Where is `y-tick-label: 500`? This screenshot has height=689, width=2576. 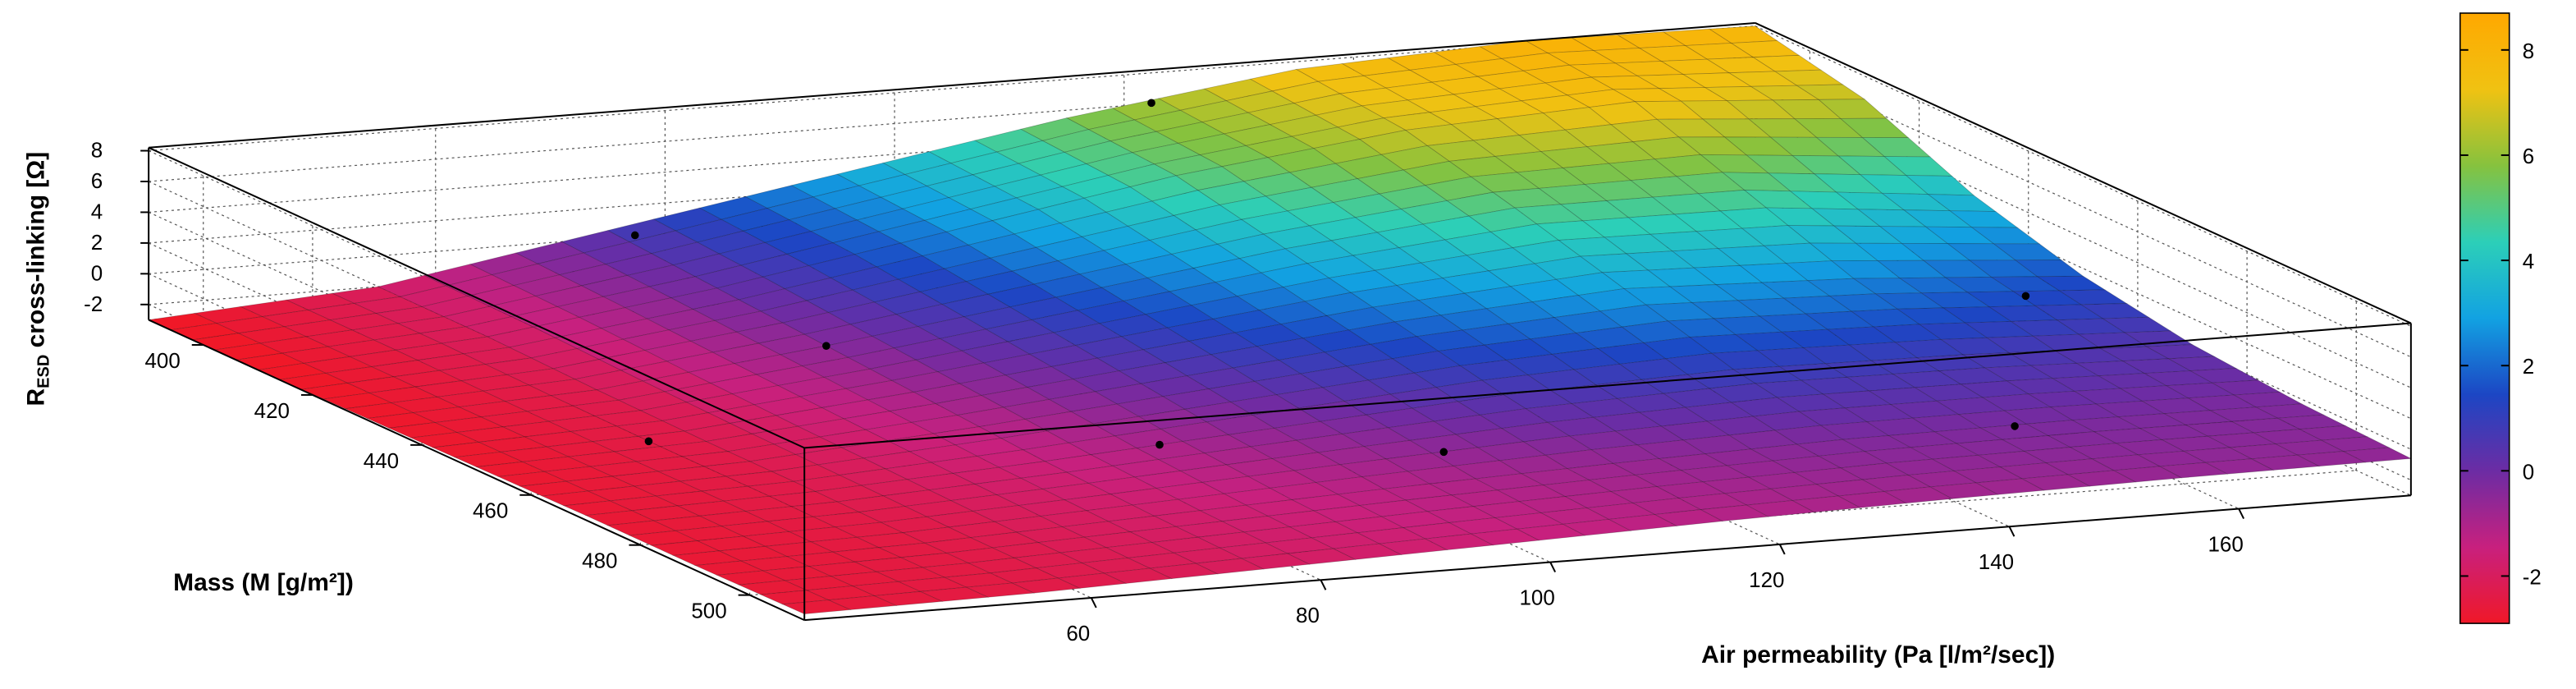
y-tick-label: 500 is located at coordinates (708, 611).